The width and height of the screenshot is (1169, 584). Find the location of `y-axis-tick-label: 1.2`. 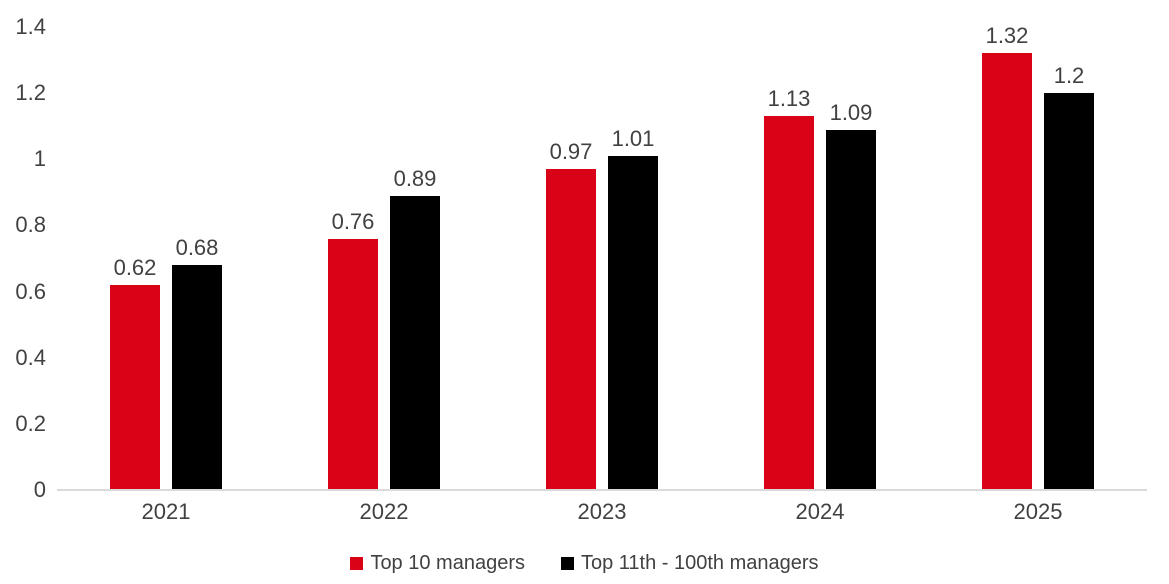

y-axis-tick-label: 1.2 is located at coordinates (30, 93).